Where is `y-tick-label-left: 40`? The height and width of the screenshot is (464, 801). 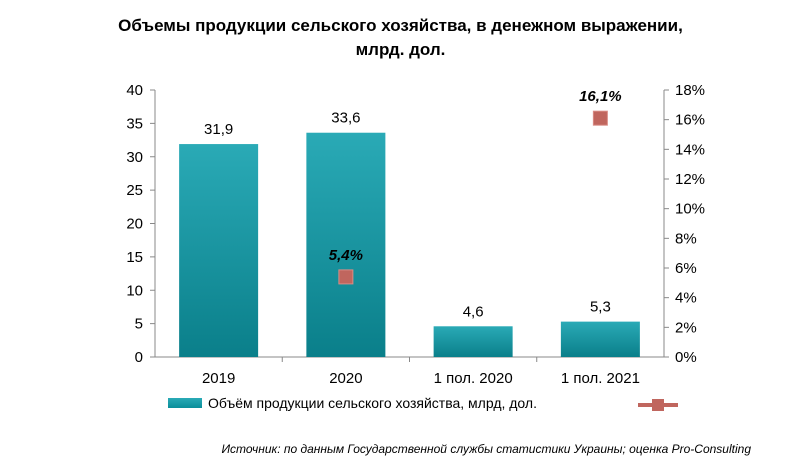 y-tick-label-left: 40 is located at coordinates (134, 90).